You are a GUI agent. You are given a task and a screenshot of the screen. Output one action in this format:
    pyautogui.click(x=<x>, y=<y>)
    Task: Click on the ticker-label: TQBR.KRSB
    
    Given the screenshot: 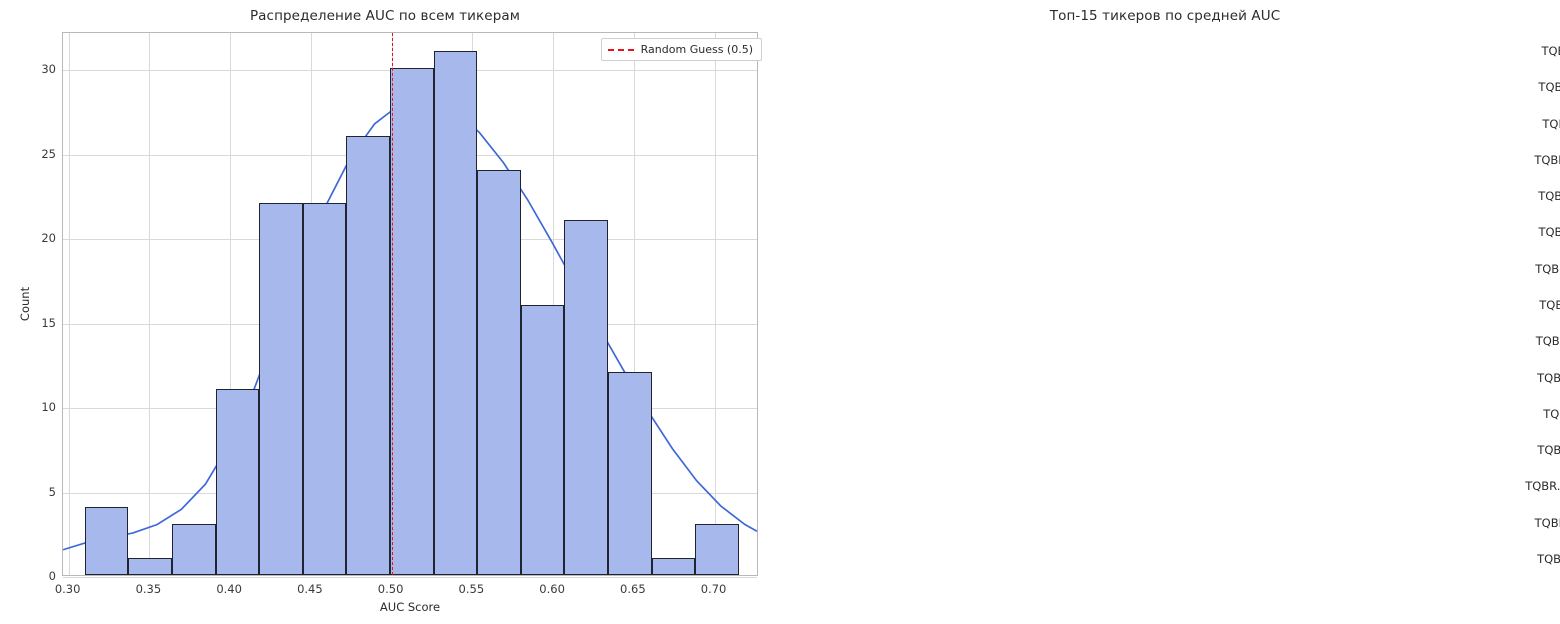 What is the action you would take?
    pyautogui.click(x=1548, y=558)
    